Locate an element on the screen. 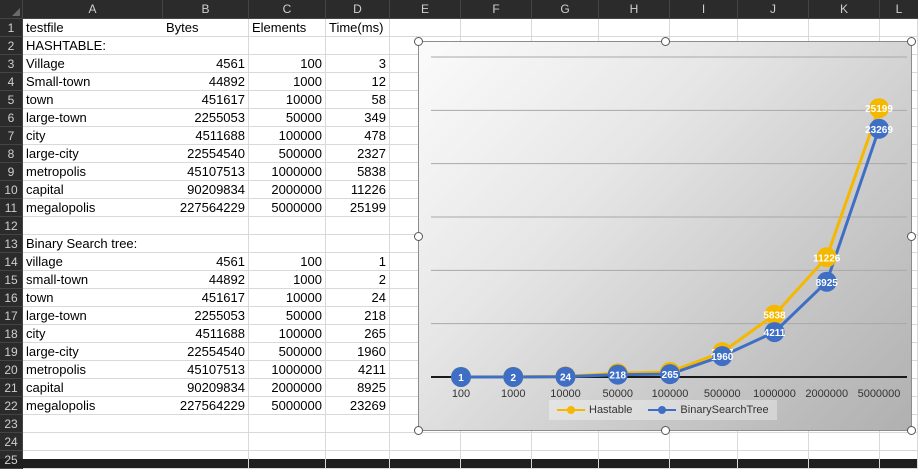  resize-handle-middle-left is located at coordinates (418, 236).